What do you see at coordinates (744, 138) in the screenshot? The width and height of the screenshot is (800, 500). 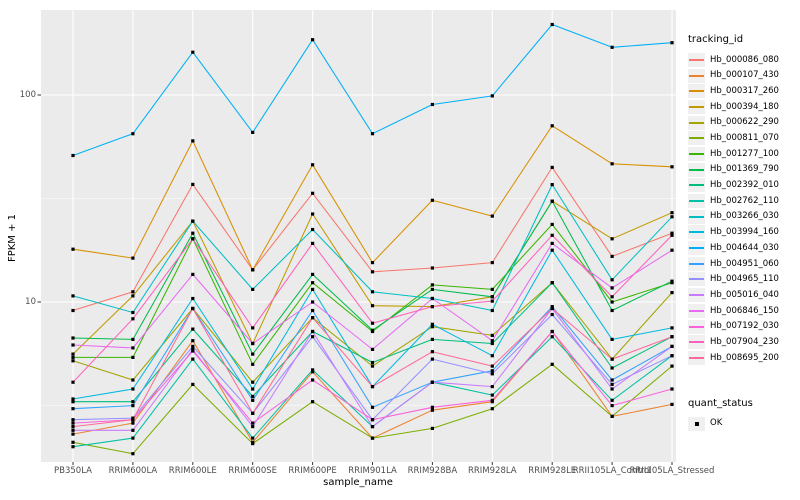 I see `legend-label: Hb_000811_070` at bounding box center [744, 138].